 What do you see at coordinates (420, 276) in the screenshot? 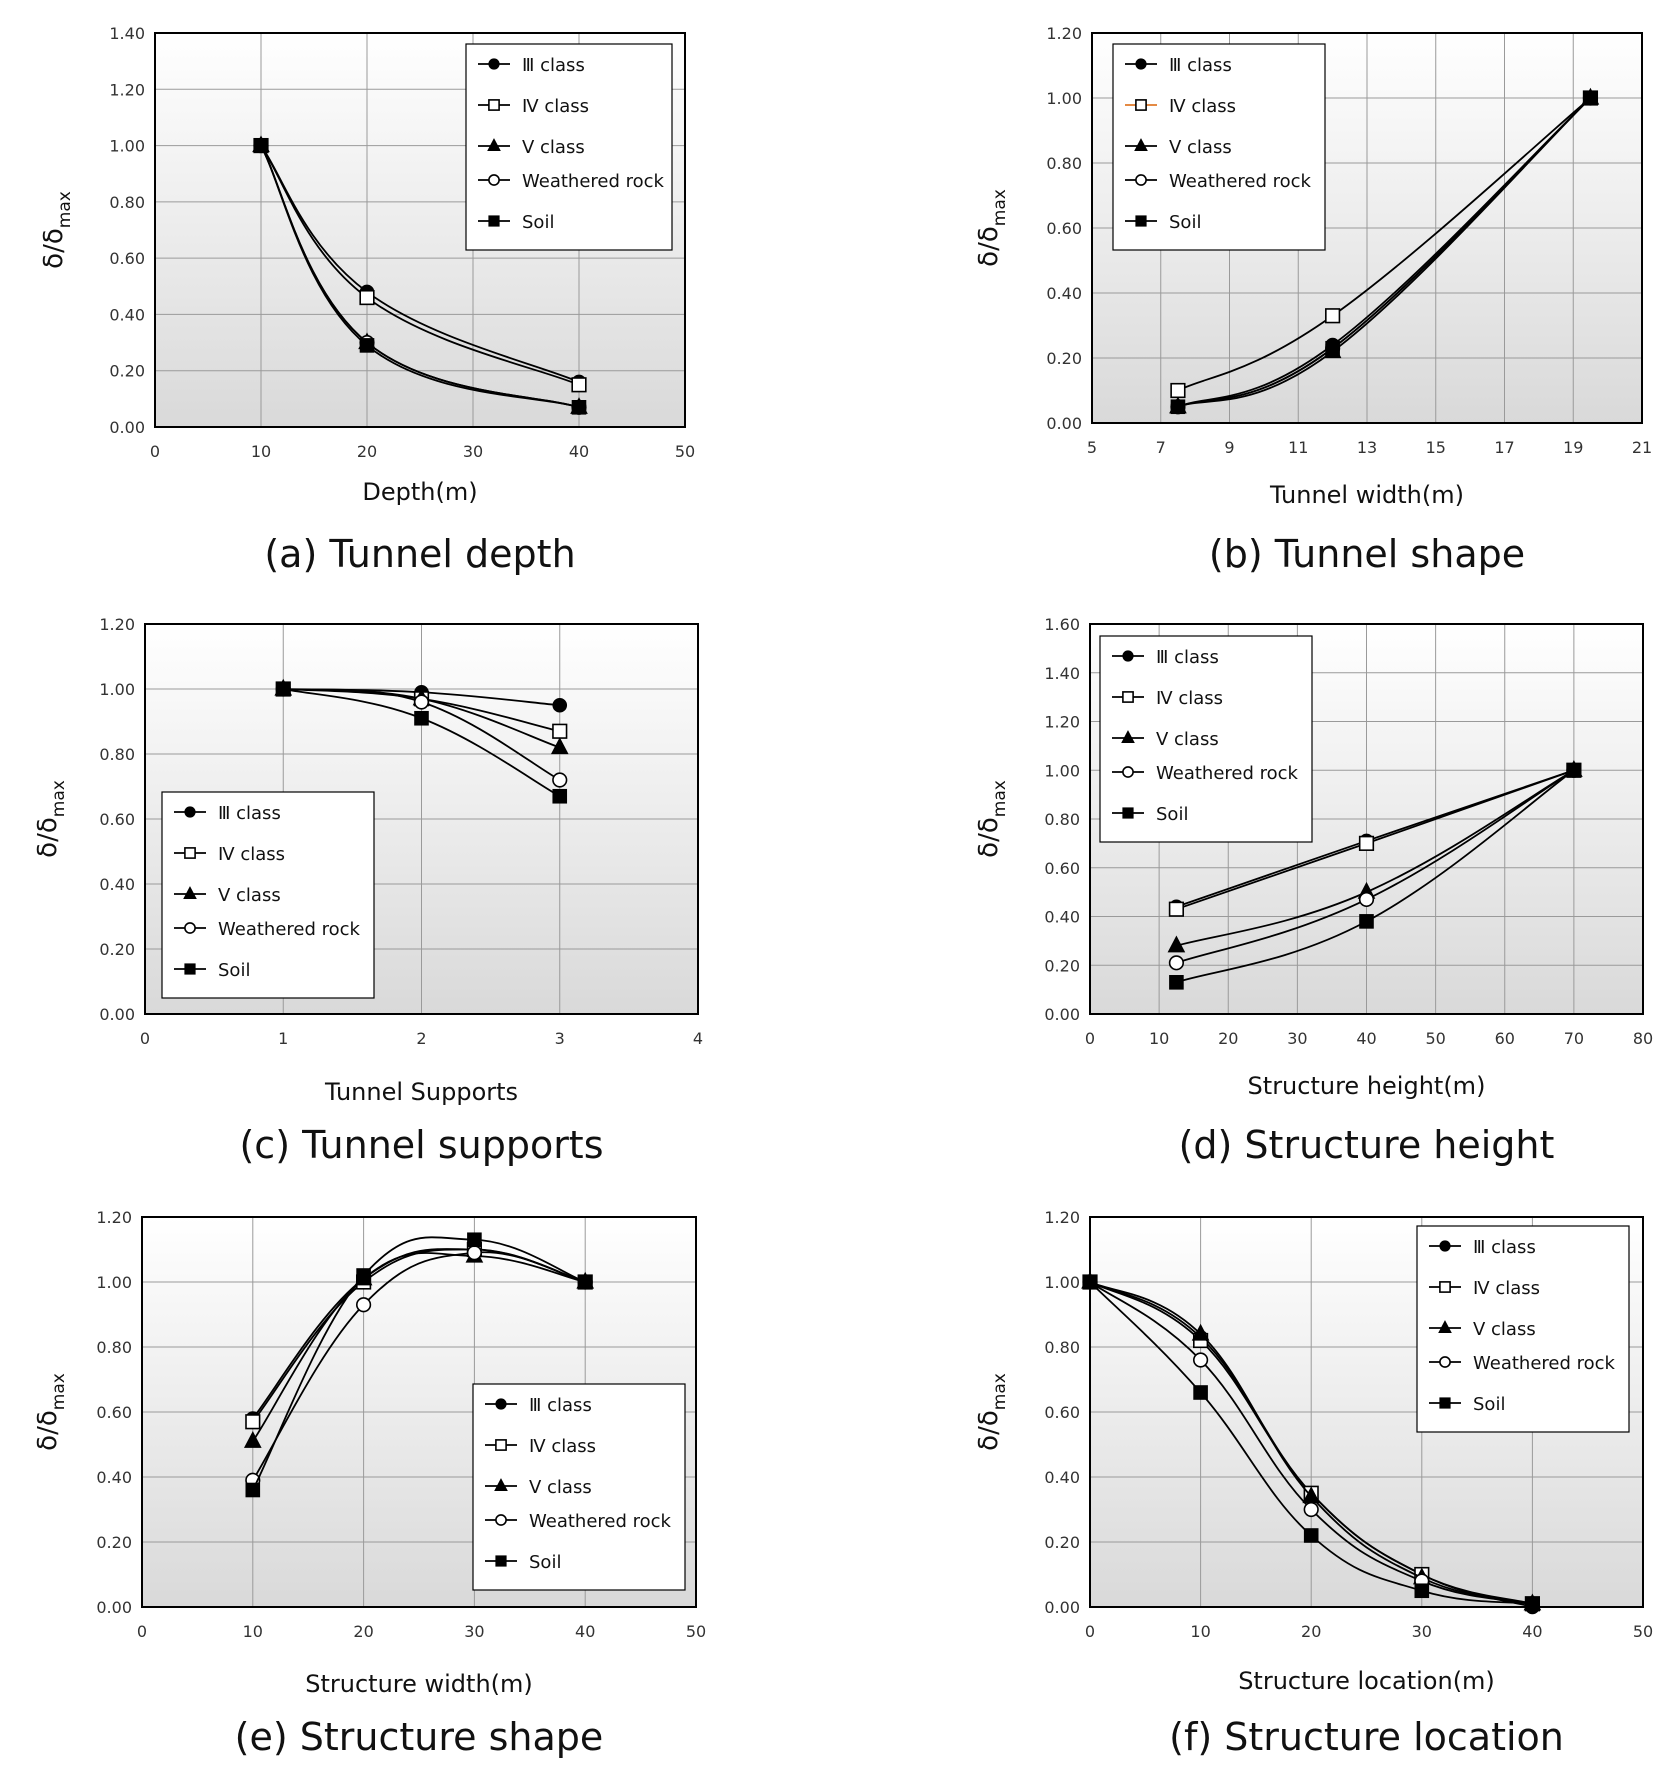
I see `series-soil` at bounding box center [420, 276].